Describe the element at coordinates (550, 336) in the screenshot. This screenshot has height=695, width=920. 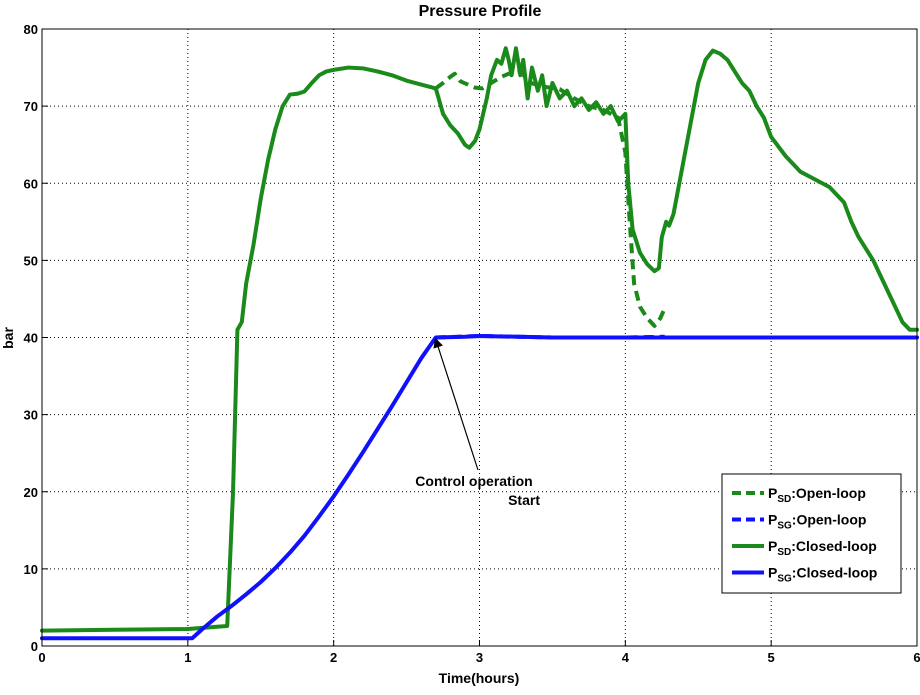
I see `series-line-sg-open-loop` at that location.